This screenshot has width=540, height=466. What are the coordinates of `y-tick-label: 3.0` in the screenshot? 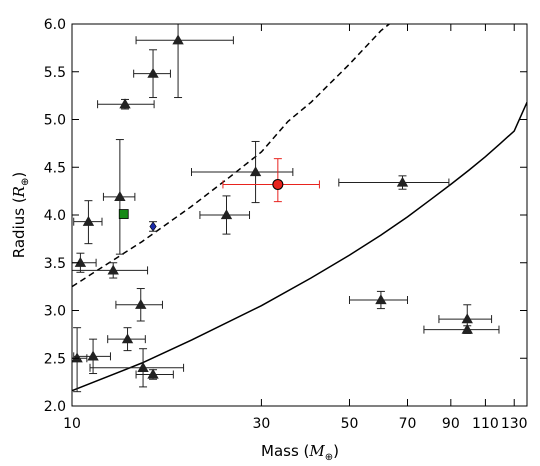 It's located at (55, 312).